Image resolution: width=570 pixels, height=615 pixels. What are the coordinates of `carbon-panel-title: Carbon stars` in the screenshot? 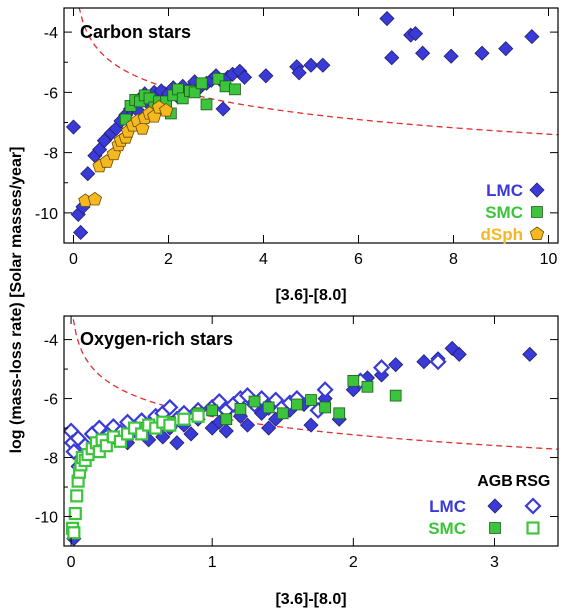 It's located at (135, 32).